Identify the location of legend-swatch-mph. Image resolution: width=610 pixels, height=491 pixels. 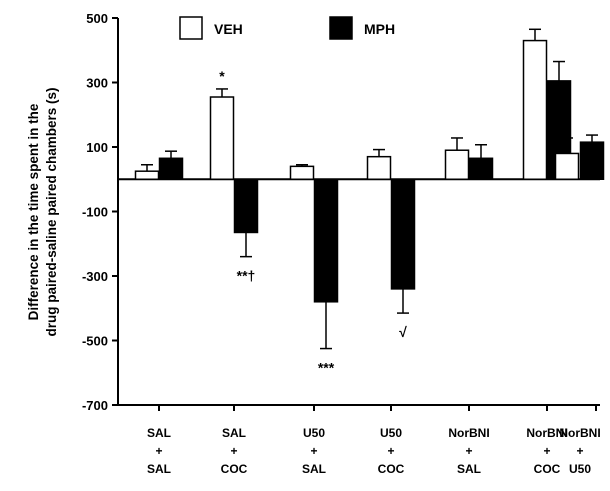
(341, 28).